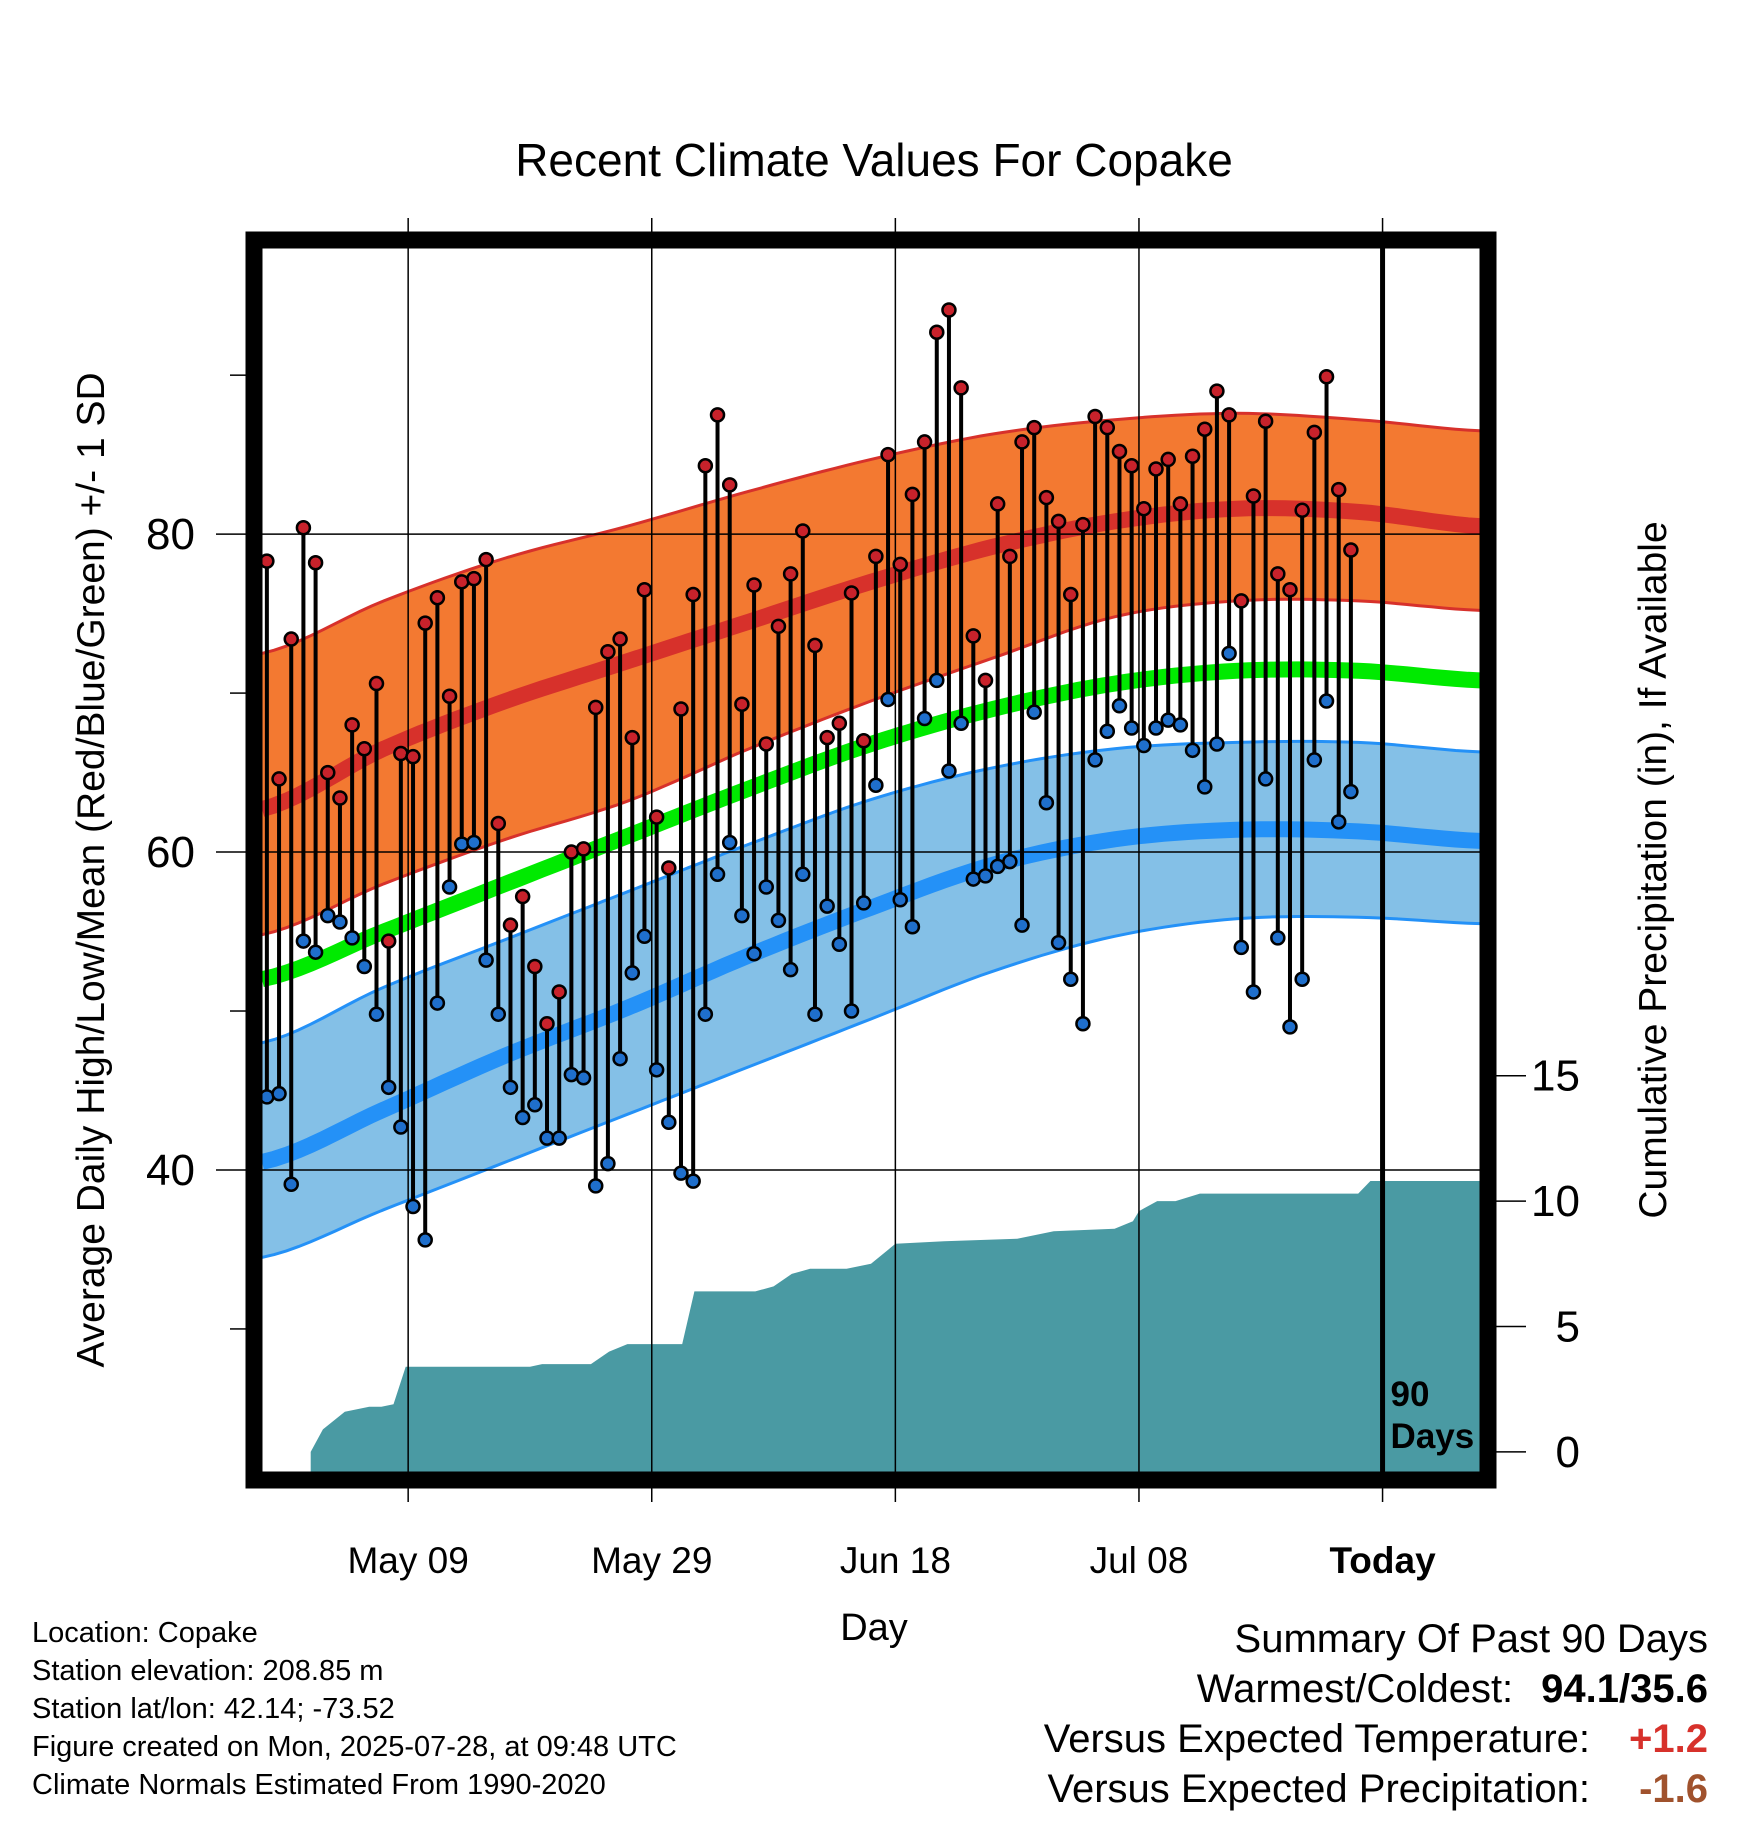 The image size is (1748, 1828). Describe the element at coordinates (1568, 1452) in the screenshot. I see `y2-tick-label: 0` at that location.